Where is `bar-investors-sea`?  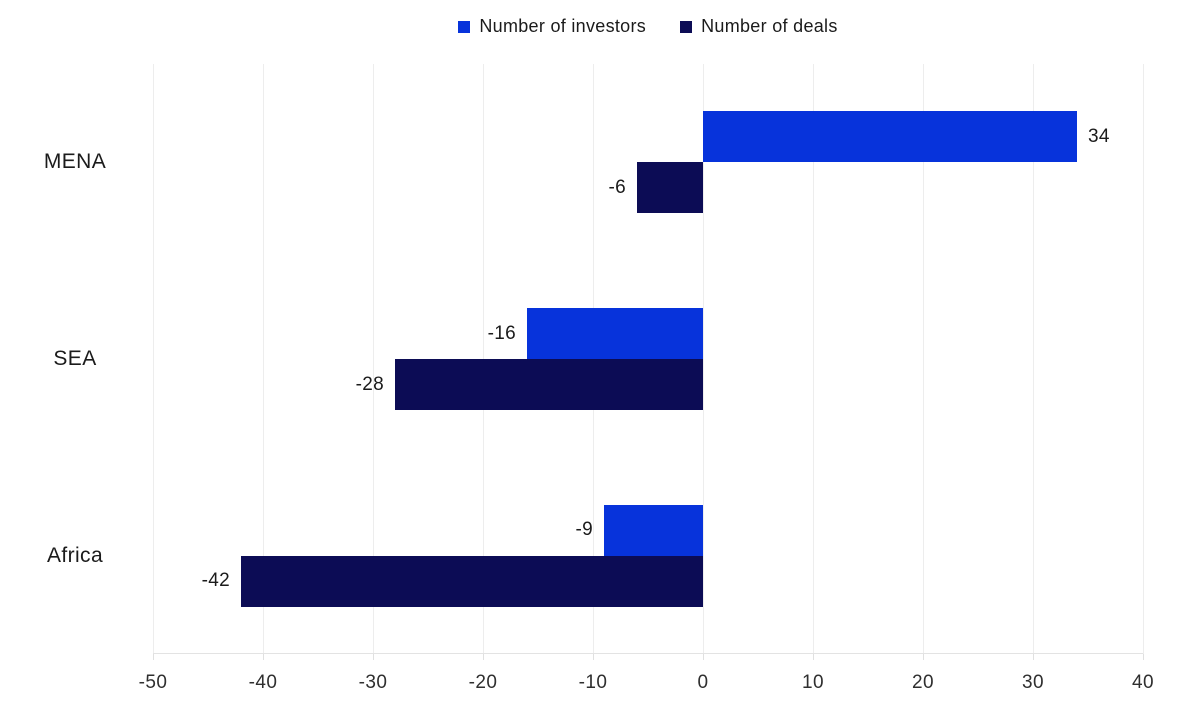
bar-investors-sea is located at coordinates (615, 333).